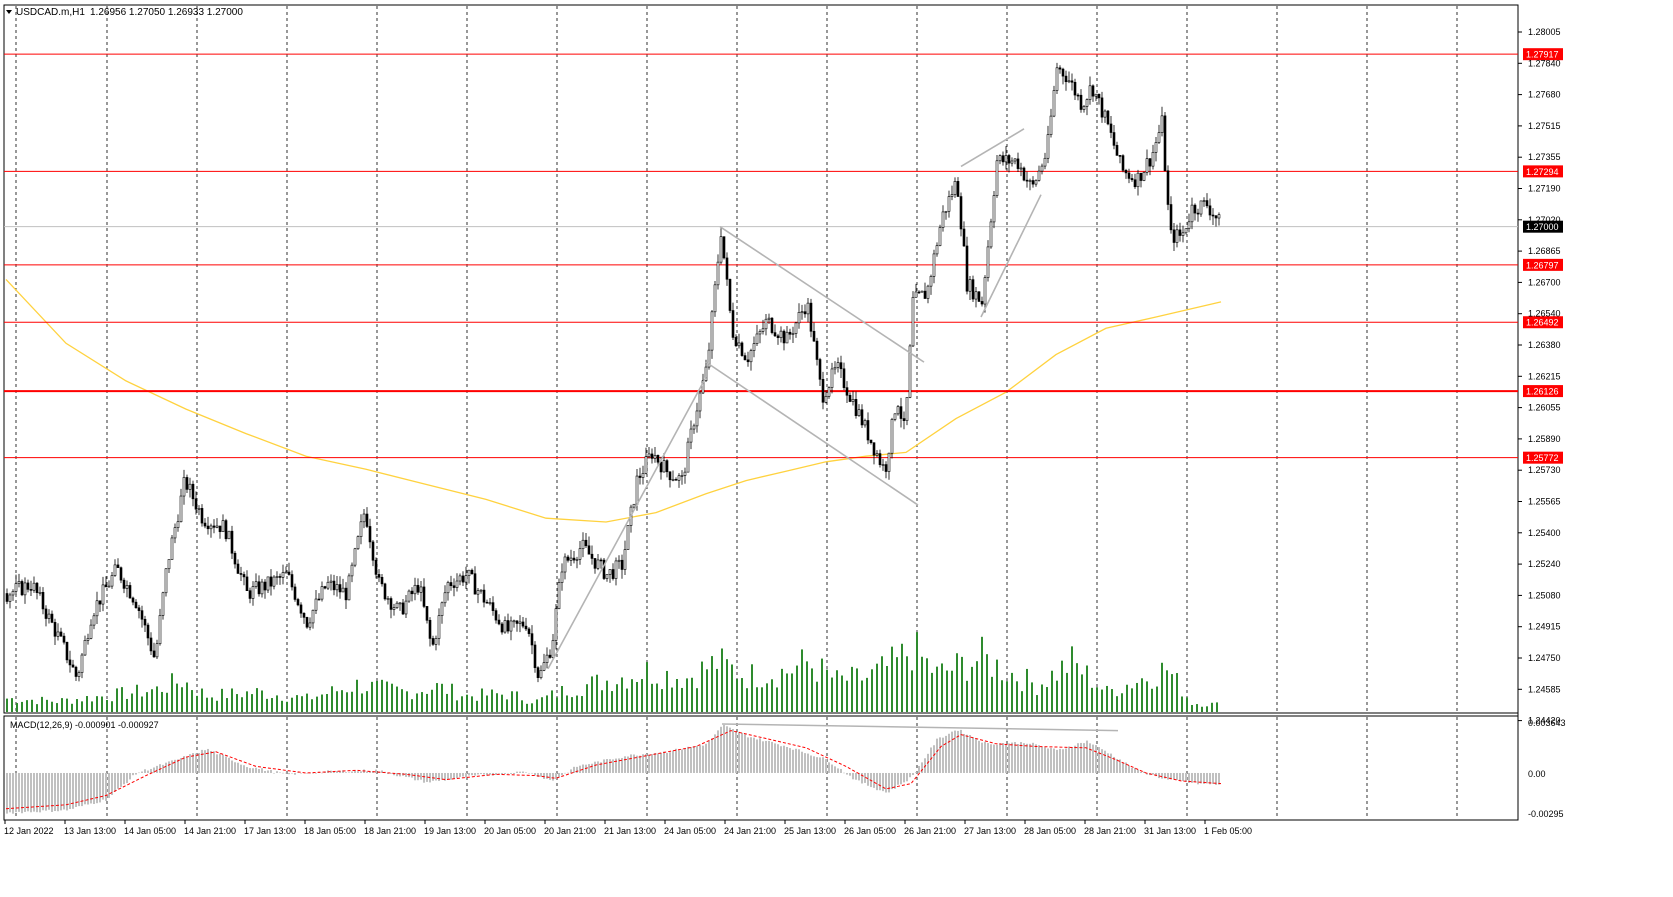  Describe the element at coordinates (29, 831) in the screenshot. I see `time-label: 12 Jan 2022` at that location.